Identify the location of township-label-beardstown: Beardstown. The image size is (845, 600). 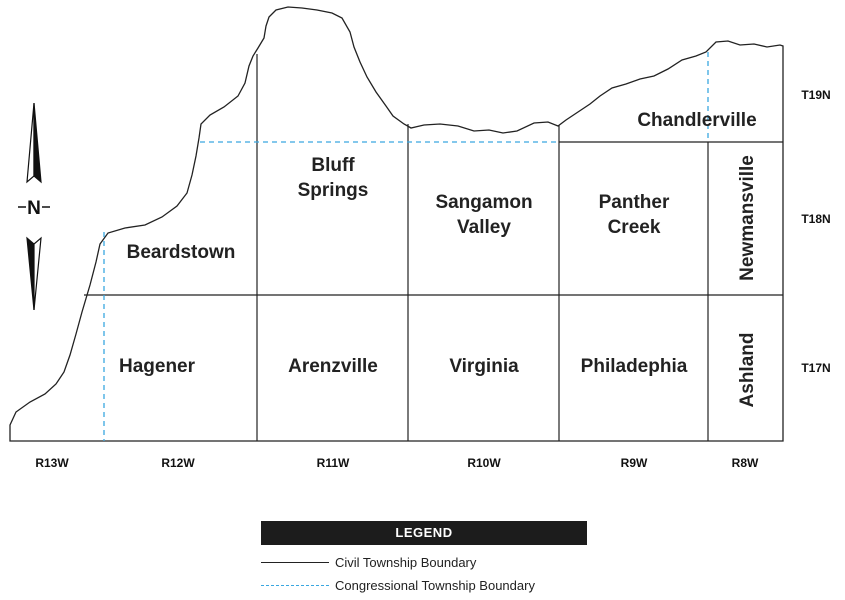
(181, 252).